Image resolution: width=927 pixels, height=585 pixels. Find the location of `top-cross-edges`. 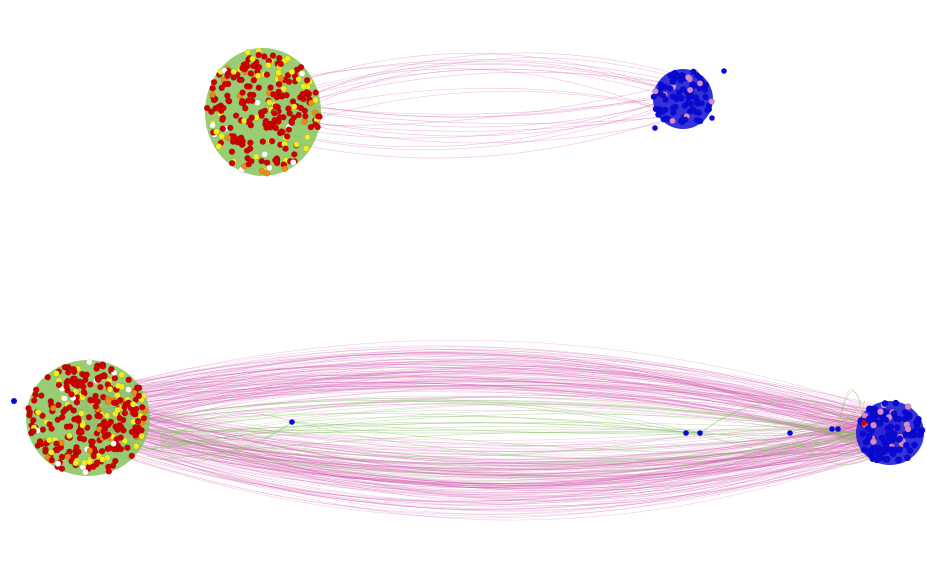

top-cross-edges is located at coordinates (471, 105).